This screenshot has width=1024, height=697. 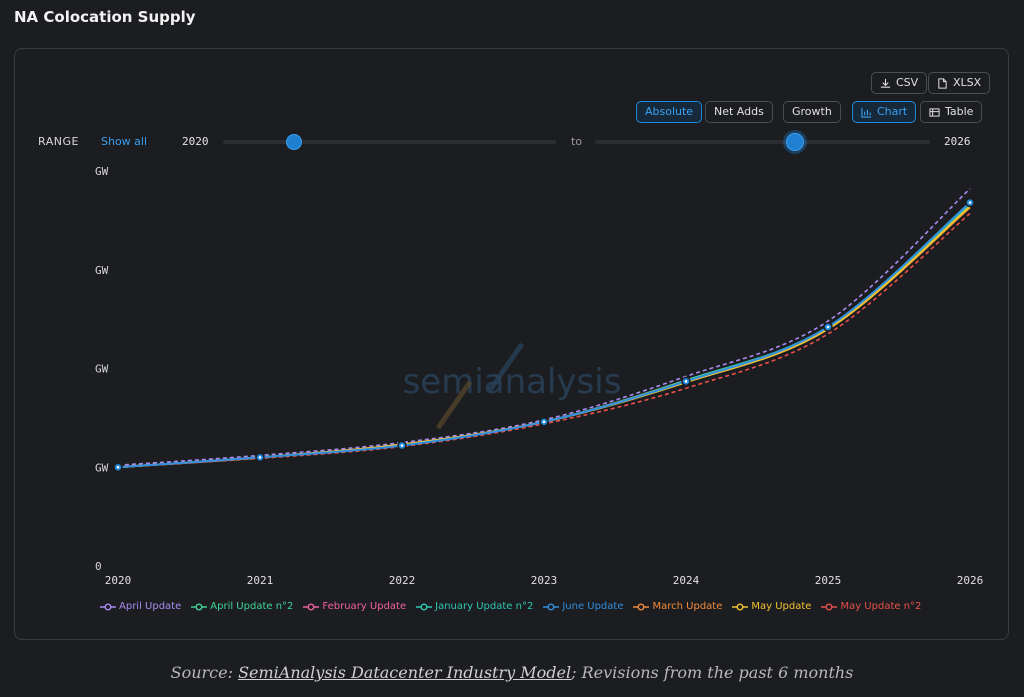 I want to click on table-view-label: Table, so click(x=959, y=111).